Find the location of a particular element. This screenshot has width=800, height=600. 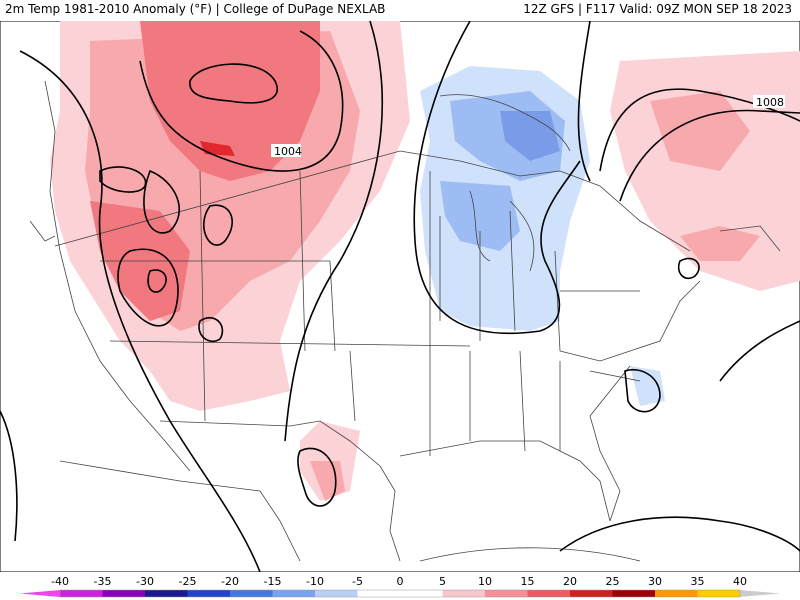

color-scale-legend: -40 -35 -30 -25 -20 -15 -10 -5 0 5 10 15 20 25 30 35 40 is located at coordinates (400, 586).